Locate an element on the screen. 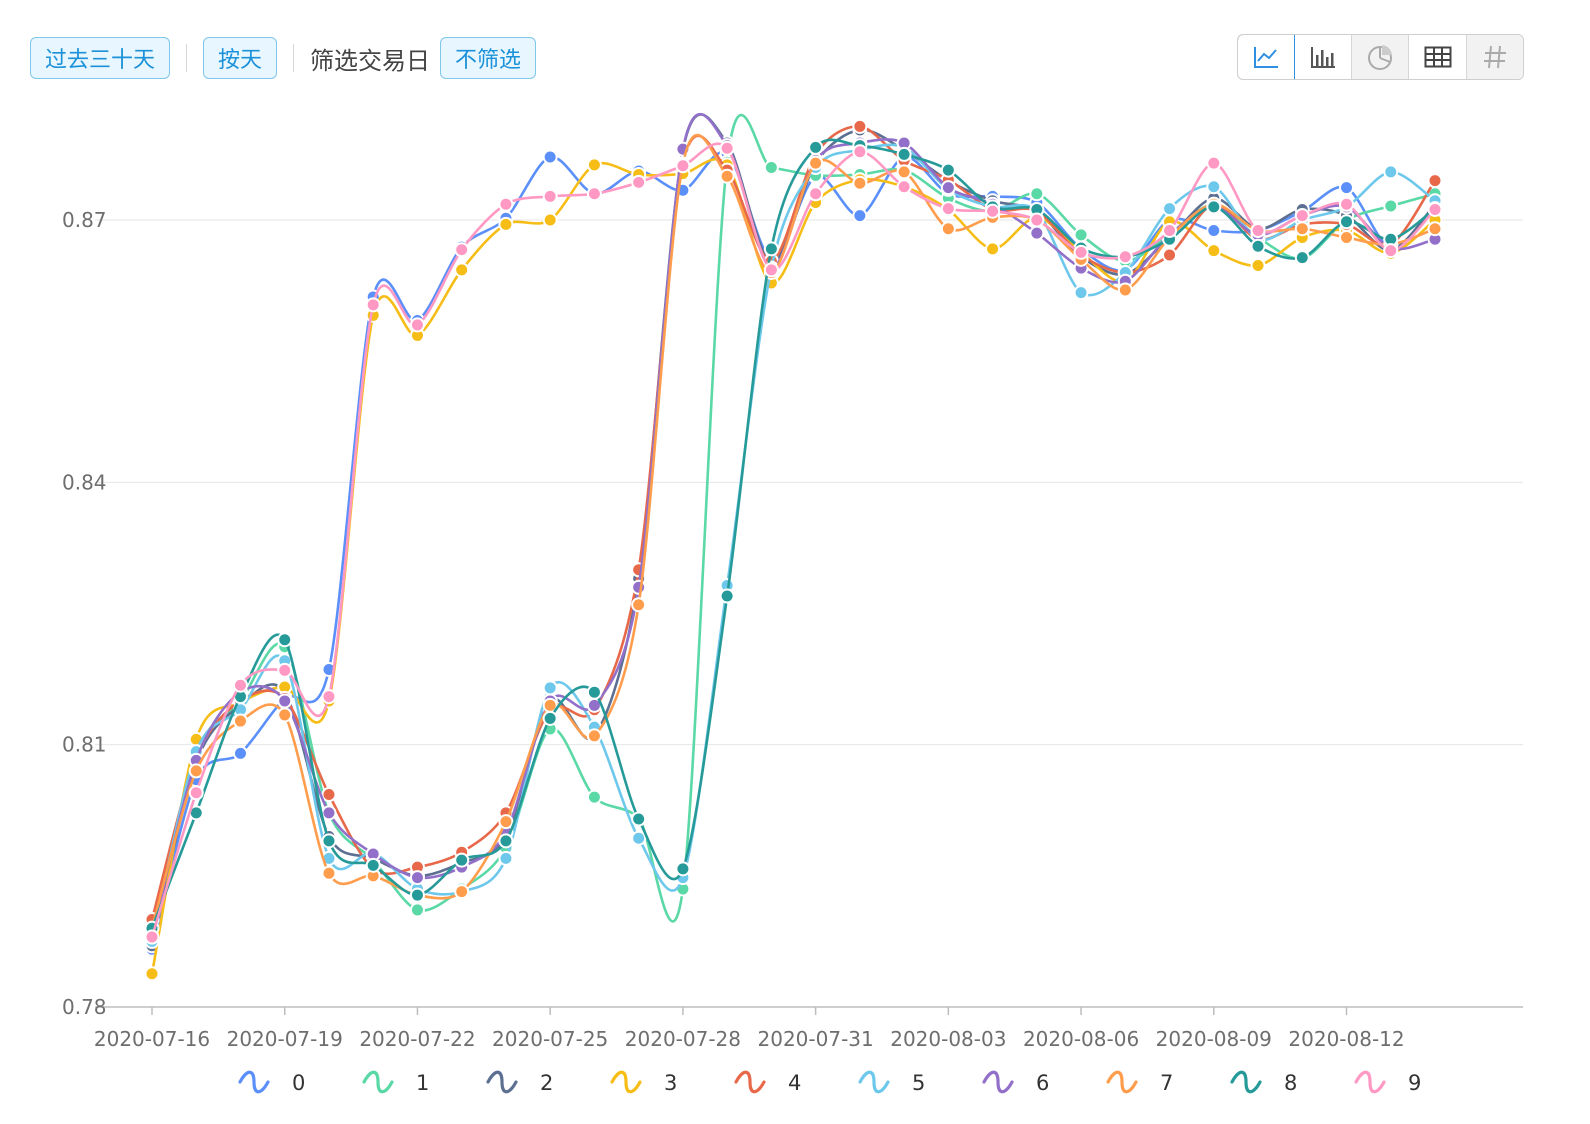 The image size is (1590, 1124). legend-item-7: 7 is located at coordinates (1139, 1082).